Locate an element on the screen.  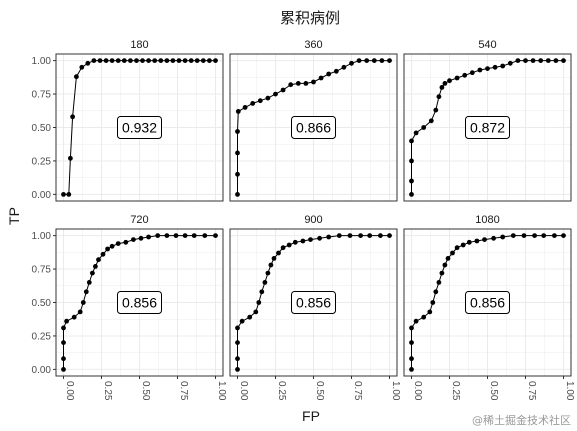
facet-strip-label: 360 is located at coordinates (313, 45).